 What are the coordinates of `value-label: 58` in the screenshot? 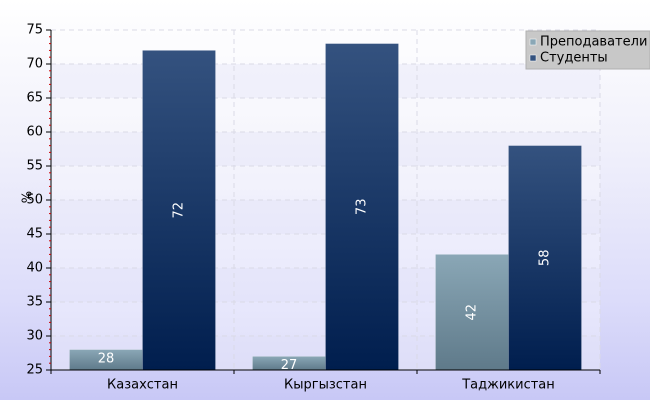 It's located at (545, 258).